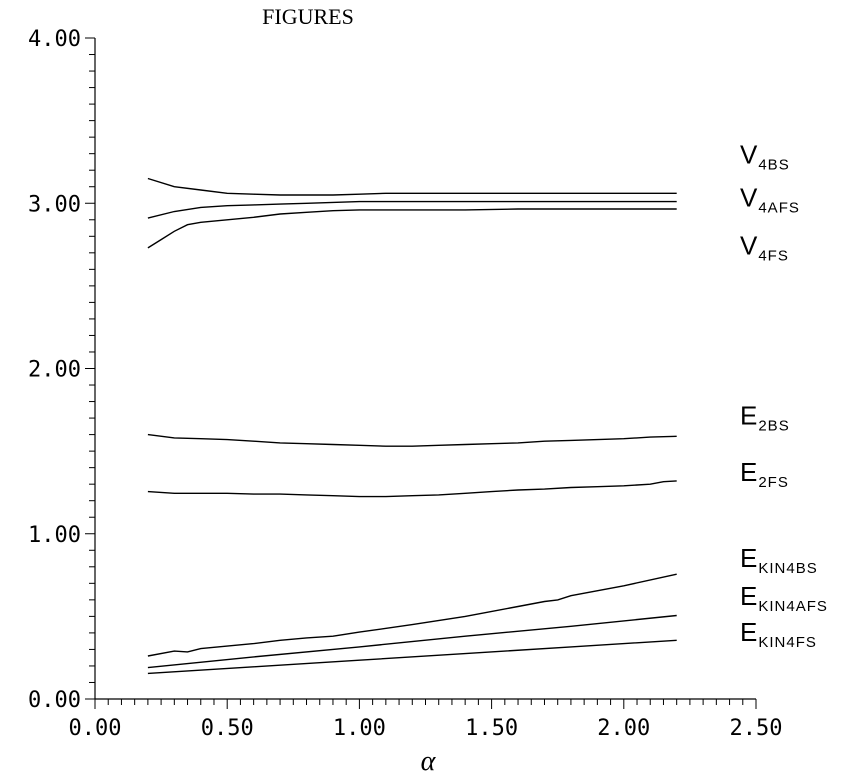  I want to click on series-label-e2fs: E2FS, so click(764, 474).